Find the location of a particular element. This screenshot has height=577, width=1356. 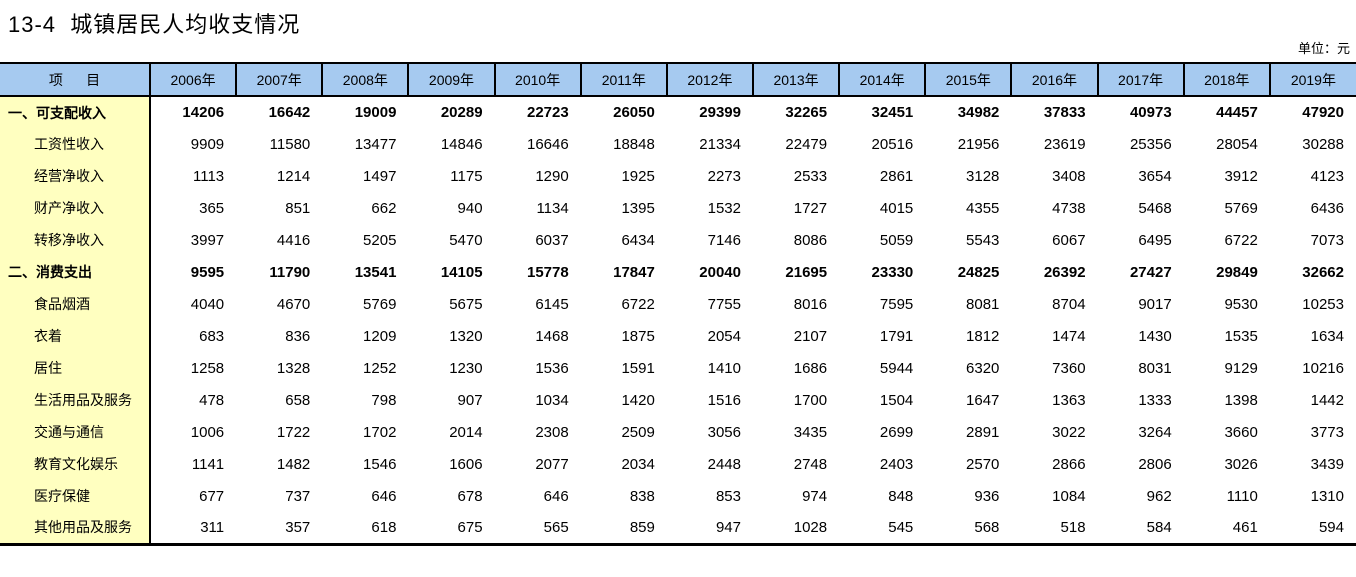

data-cell: 5468 is located at coordinates (1140, 208).